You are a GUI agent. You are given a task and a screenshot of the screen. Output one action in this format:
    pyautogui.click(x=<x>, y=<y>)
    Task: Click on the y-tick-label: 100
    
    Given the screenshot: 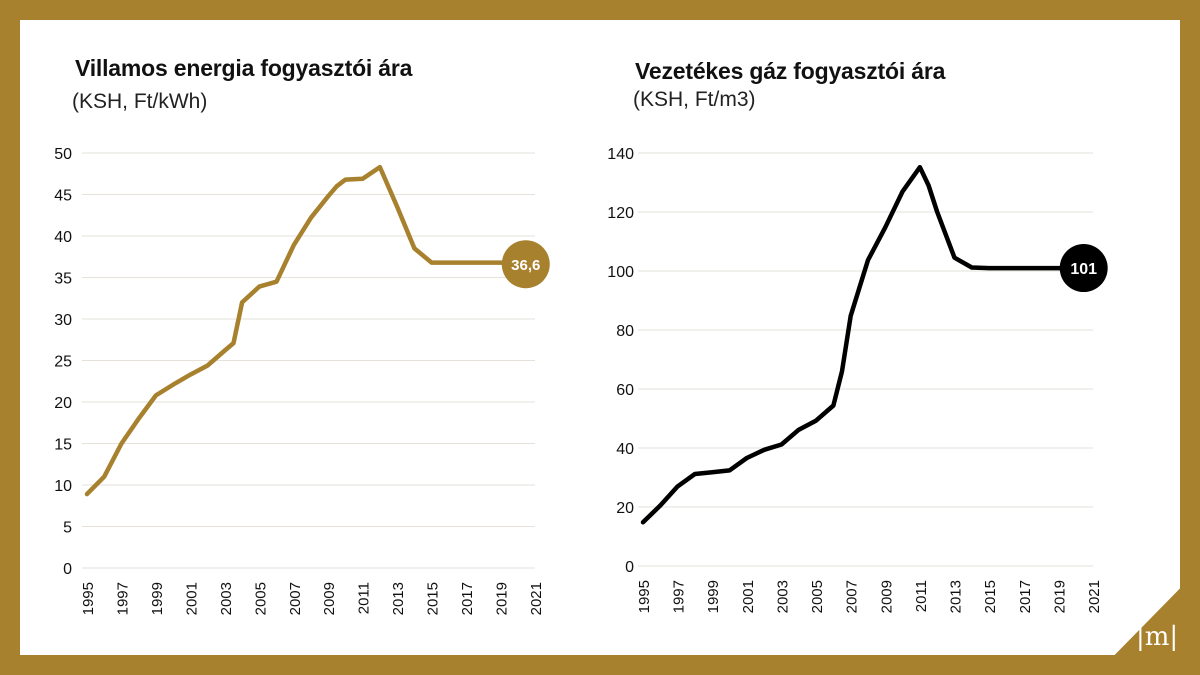 What is the action you would take?
    pyautogui.click(x=620, y=272)
    